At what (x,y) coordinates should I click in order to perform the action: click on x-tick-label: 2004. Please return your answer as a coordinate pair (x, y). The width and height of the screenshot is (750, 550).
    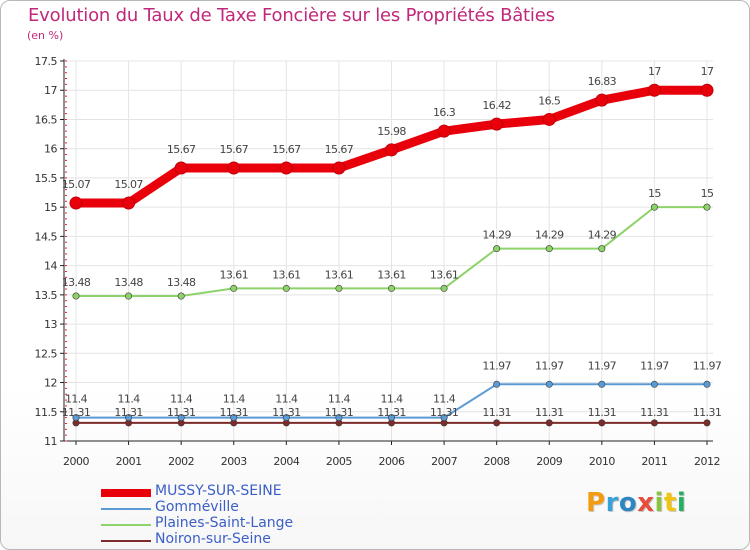
    Looking at the image, I should click on (286, 461).